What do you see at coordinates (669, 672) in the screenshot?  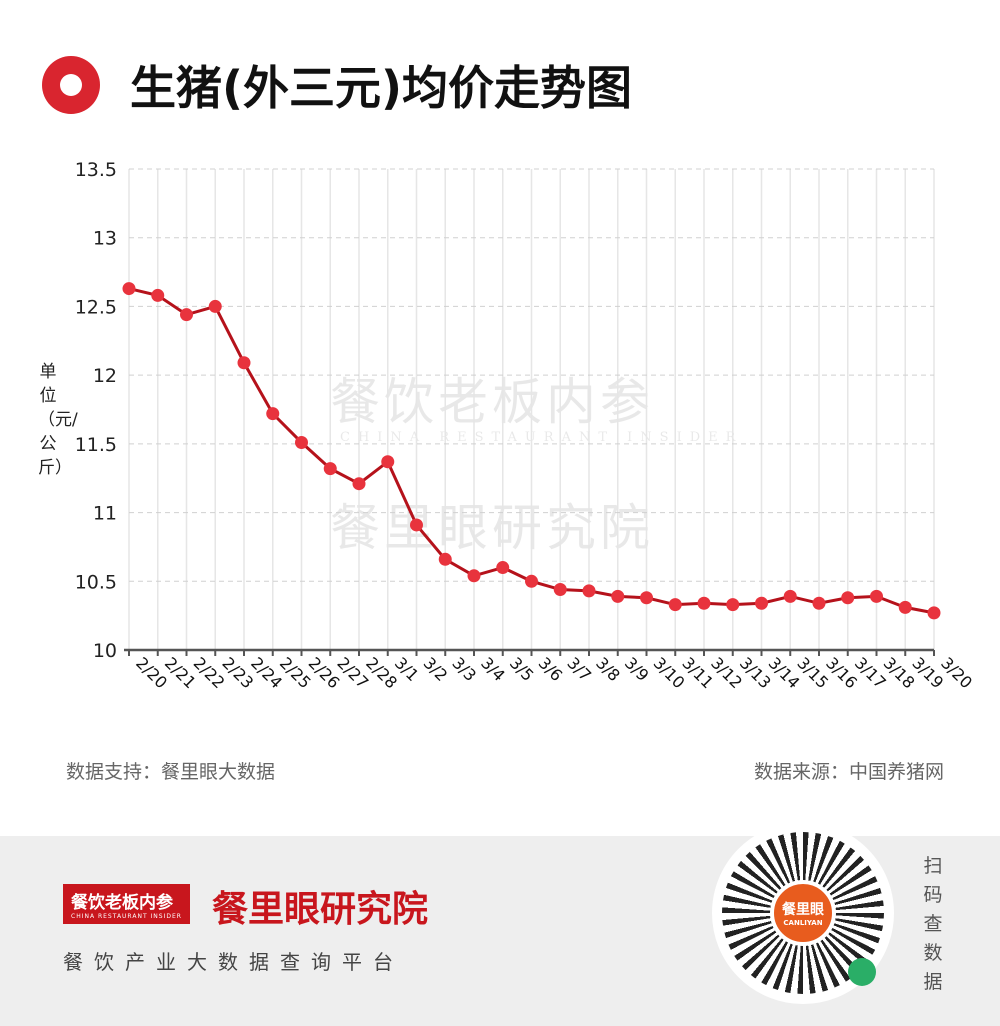 I see `x-tick-label: 3/10` at bounding box center [669, 672].